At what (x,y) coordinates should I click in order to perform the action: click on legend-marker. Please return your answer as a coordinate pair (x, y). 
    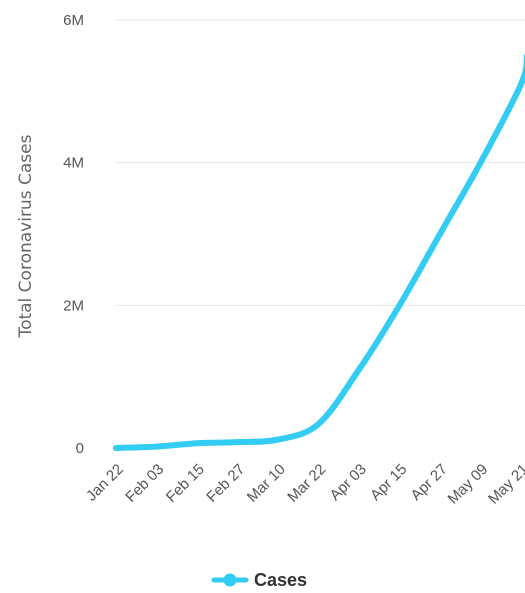
    Looking at the image, I should click on (230, 580).